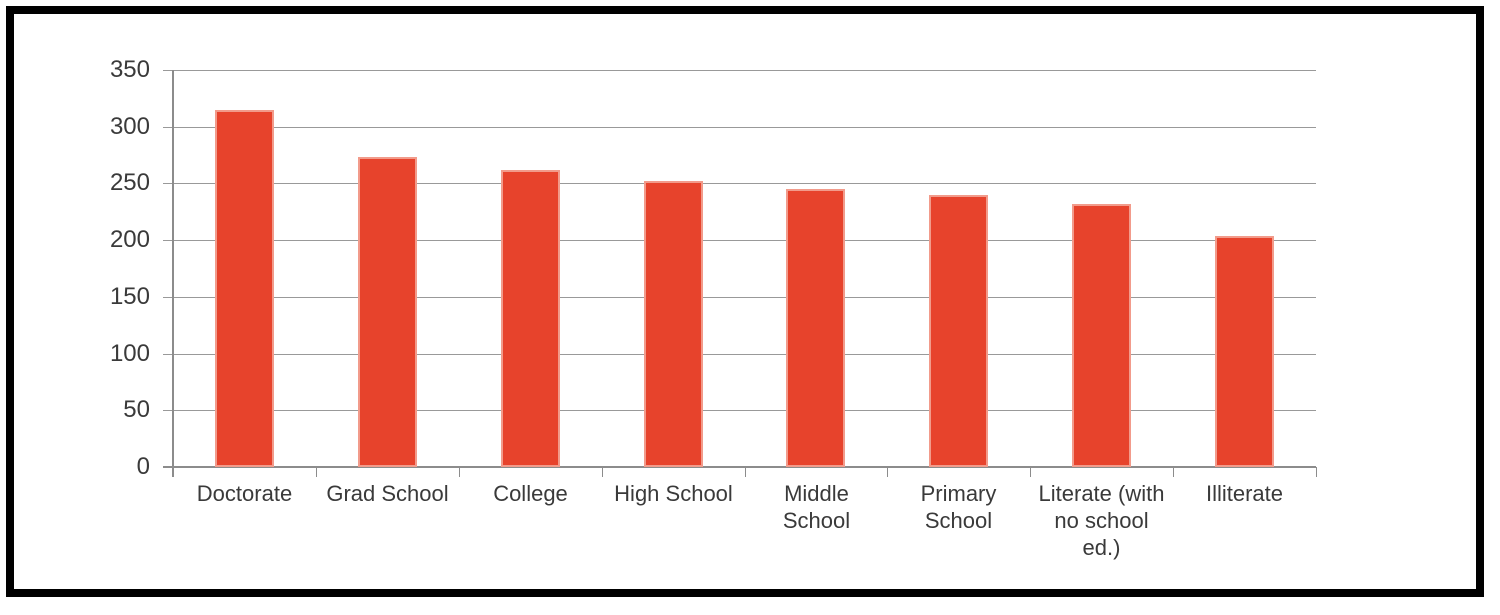  Describe the element at coordinates (244, 493) in the screenshot. I see `x-axis-category-label: Doctorate` at that location.